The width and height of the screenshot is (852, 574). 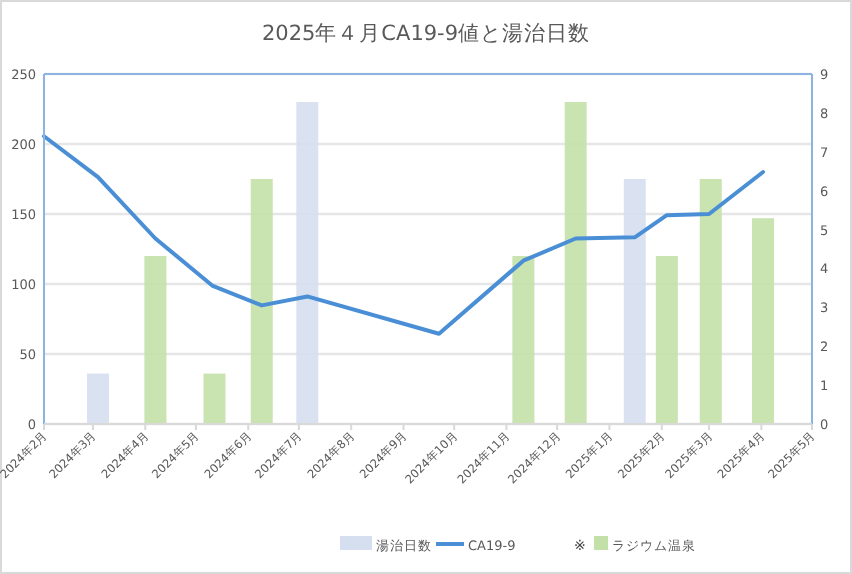 What do you see at coordinates (426, 34) in the screenshot?
I see `chart-title: 2025年４月CA19-9値と湯治日数` at bounding box center [426, 34].